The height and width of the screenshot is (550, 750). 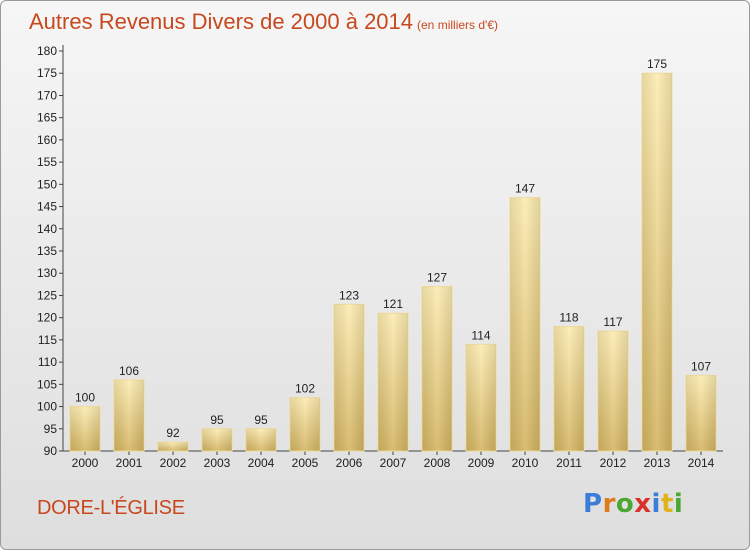 What do you see at coordinates (47, 229) in the screenshot?
I see `y-tick-label: 140` at bounding box center [47, 229].